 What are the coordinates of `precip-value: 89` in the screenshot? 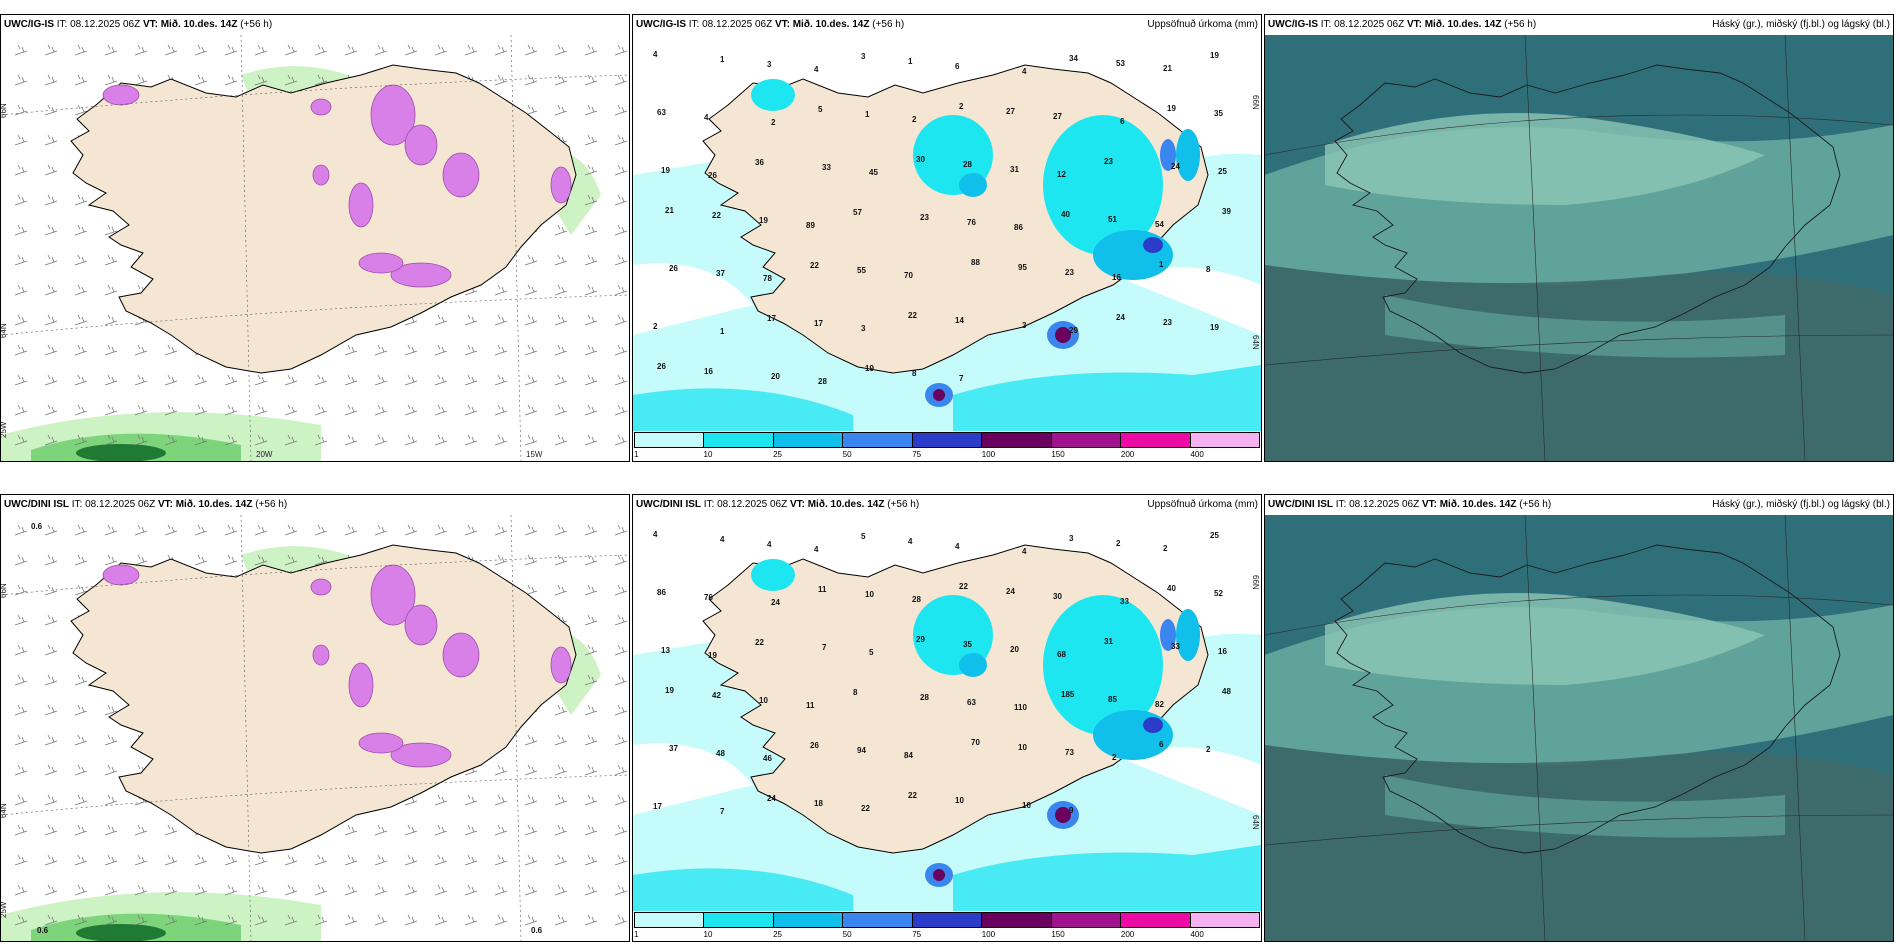 It's located at (810, 225).